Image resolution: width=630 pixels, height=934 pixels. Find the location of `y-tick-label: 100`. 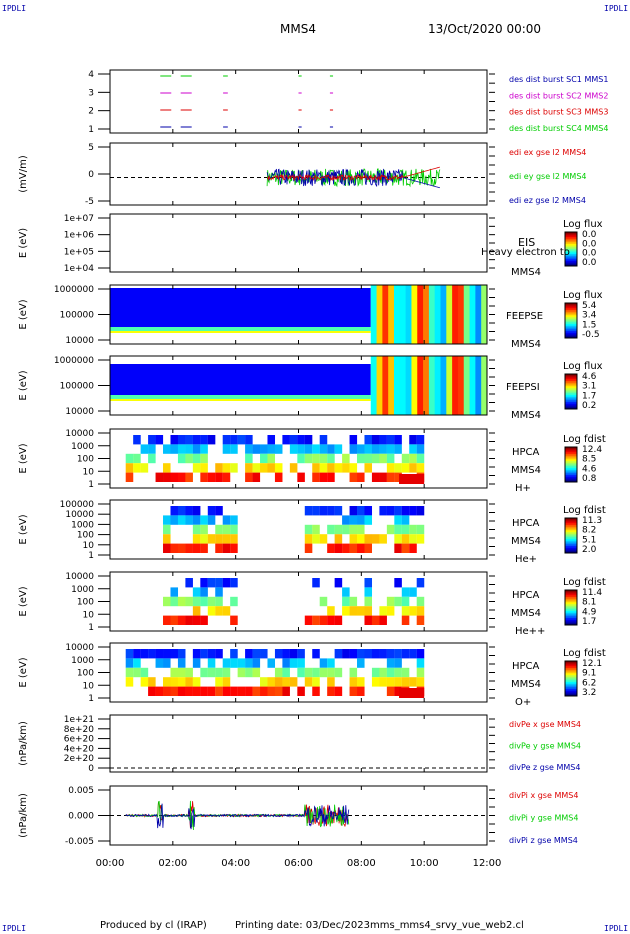

y-tick-label: 100 is located at coordinates (85, 603).